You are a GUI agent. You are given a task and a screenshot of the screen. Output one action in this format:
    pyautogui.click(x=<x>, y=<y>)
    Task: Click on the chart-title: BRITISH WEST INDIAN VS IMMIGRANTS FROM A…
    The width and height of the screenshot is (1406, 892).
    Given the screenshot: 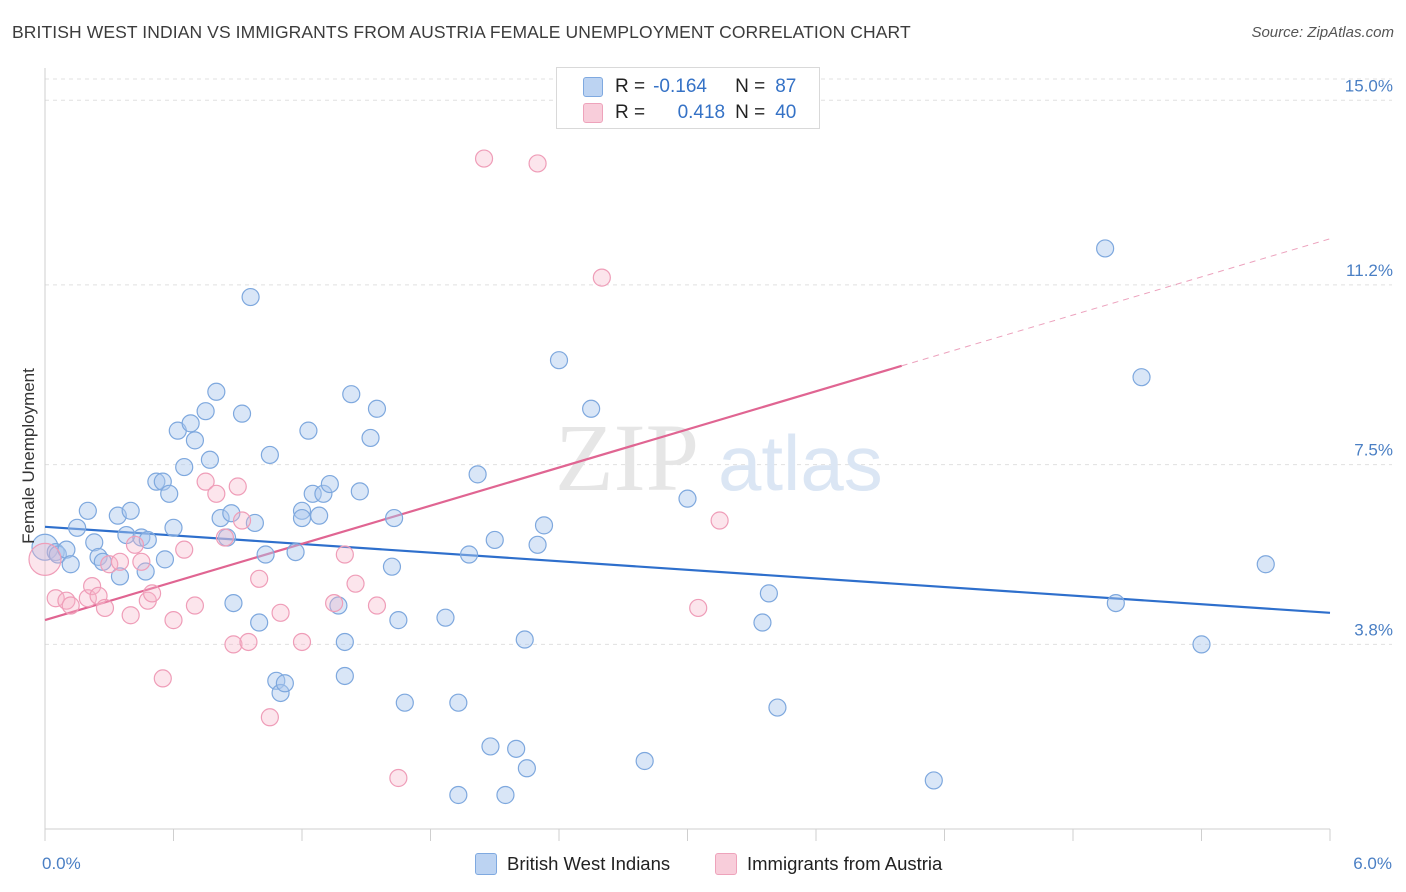 What is the action you would take?
    pyautogui.click(x=461, y=32)
    